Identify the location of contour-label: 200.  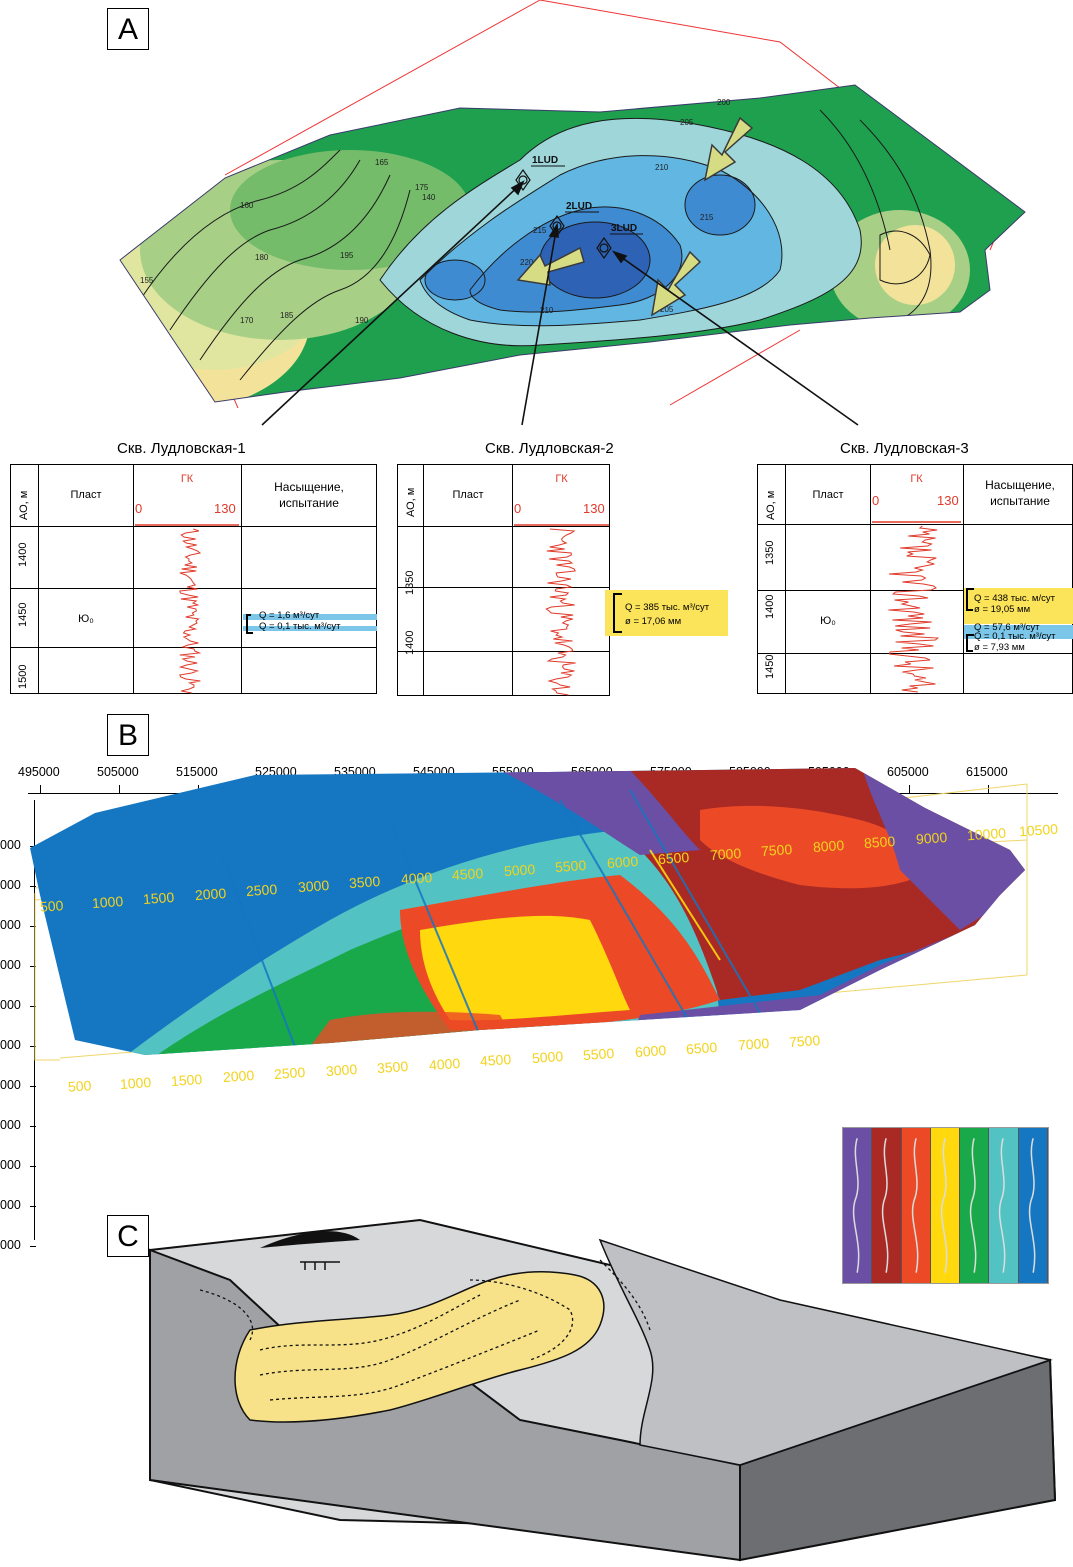
(724, 102).